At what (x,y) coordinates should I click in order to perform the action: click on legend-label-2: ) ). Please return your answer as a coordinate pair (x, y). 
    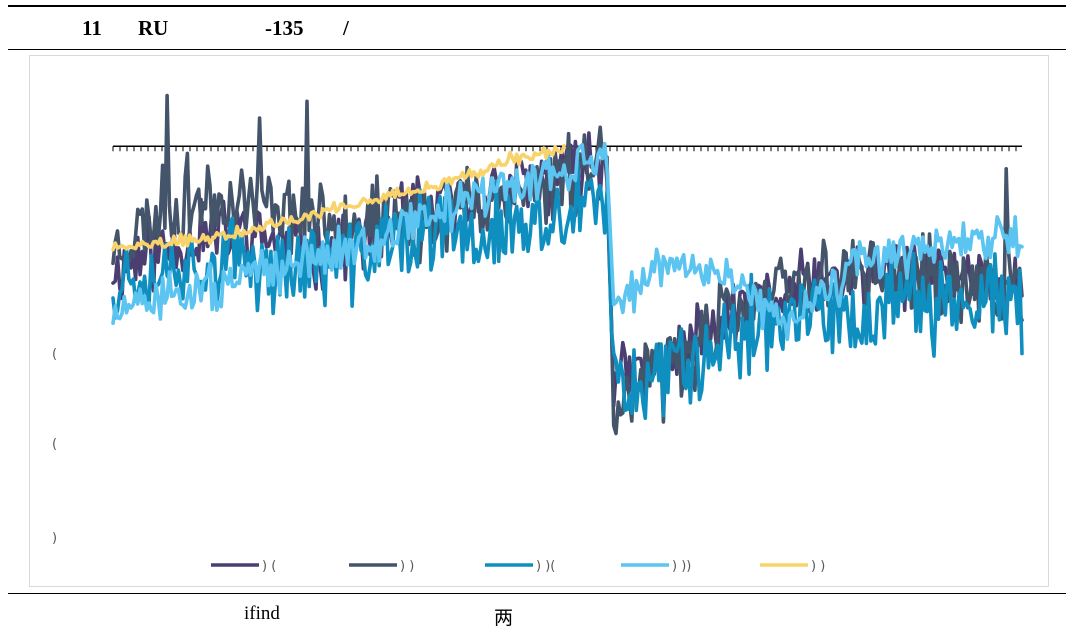
    Looking at the image, I should click on (407, 566).